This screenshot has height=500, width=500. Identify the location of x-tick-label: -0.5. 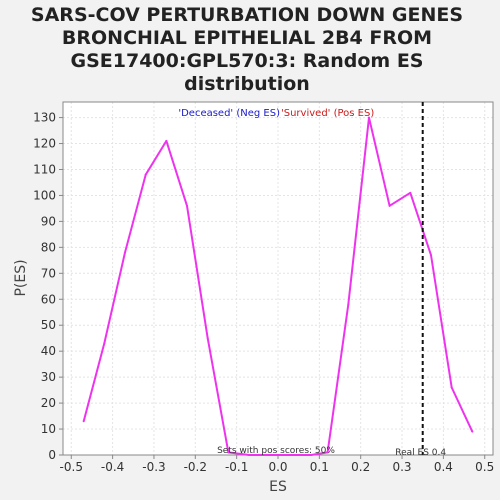
(71, 467).